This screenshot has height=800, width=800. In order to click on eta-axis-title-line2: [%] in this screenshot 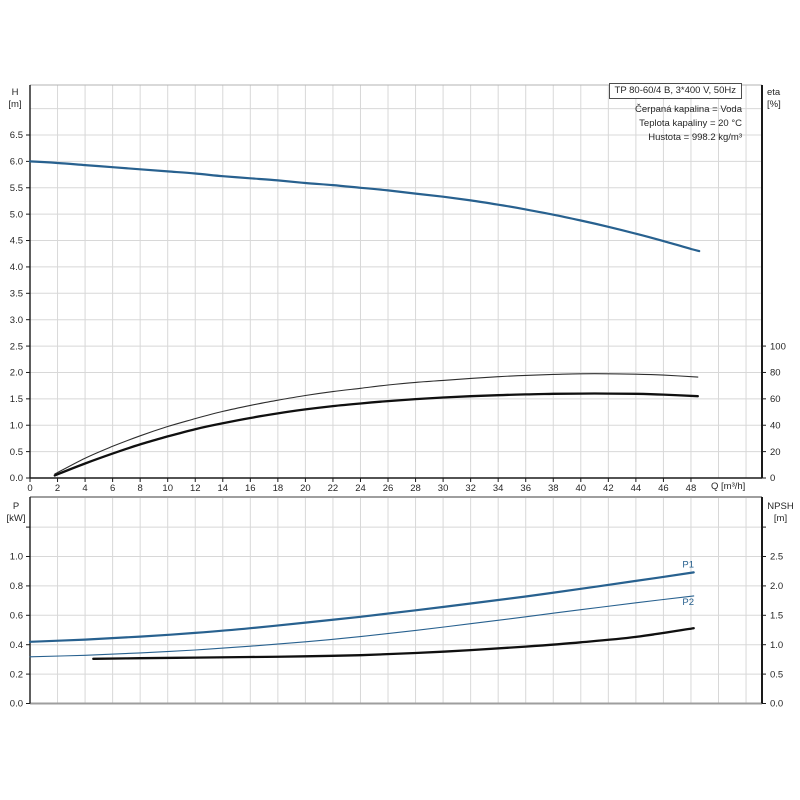, I will do `click(774, 104)`.